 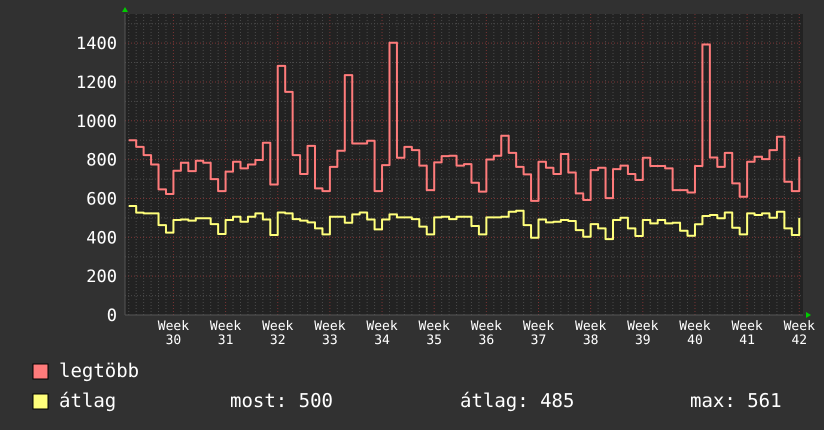 I want to click on x-tick-label: Week 35, so click(x=434, y=333).